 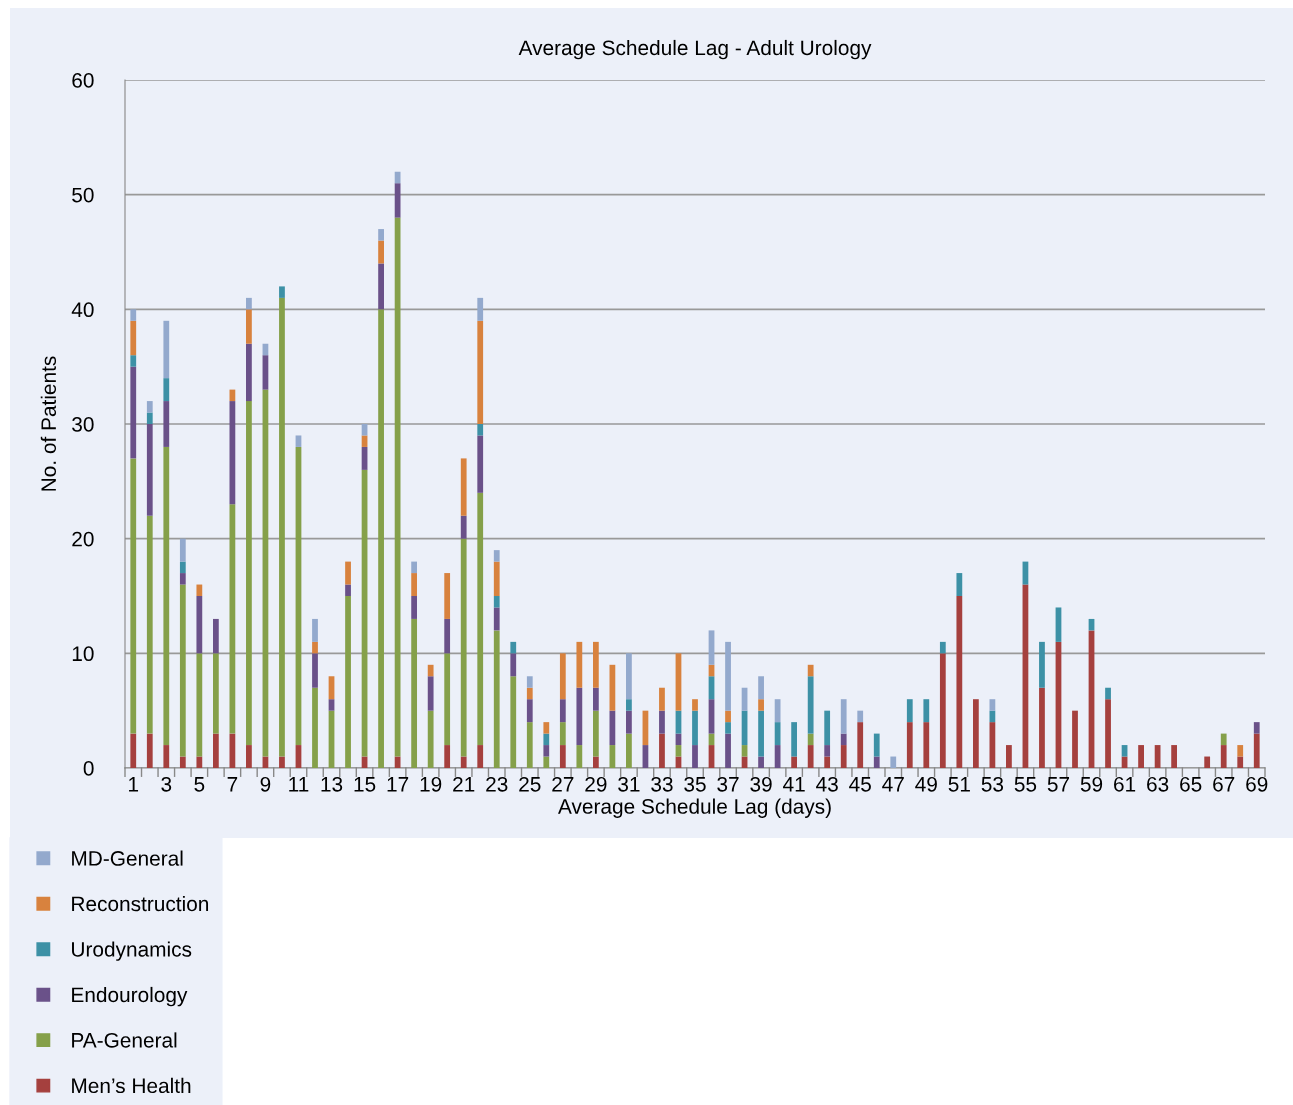 What do you see at coordinates (694, 808) in the screenshot?
I see `x-axis-title: Average Schedule Lag (days)` at bounding box center [694, 808].